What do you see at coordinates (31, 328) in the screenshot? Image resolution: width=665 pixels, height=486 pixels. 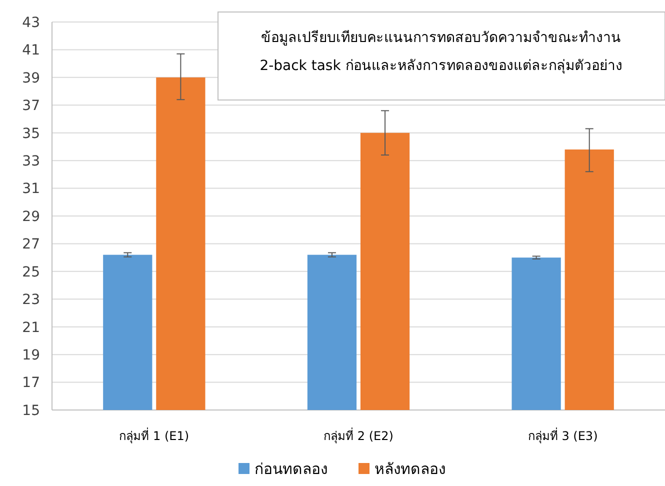 I see `y-tick-label: 21` at bounding box center [31, 328].